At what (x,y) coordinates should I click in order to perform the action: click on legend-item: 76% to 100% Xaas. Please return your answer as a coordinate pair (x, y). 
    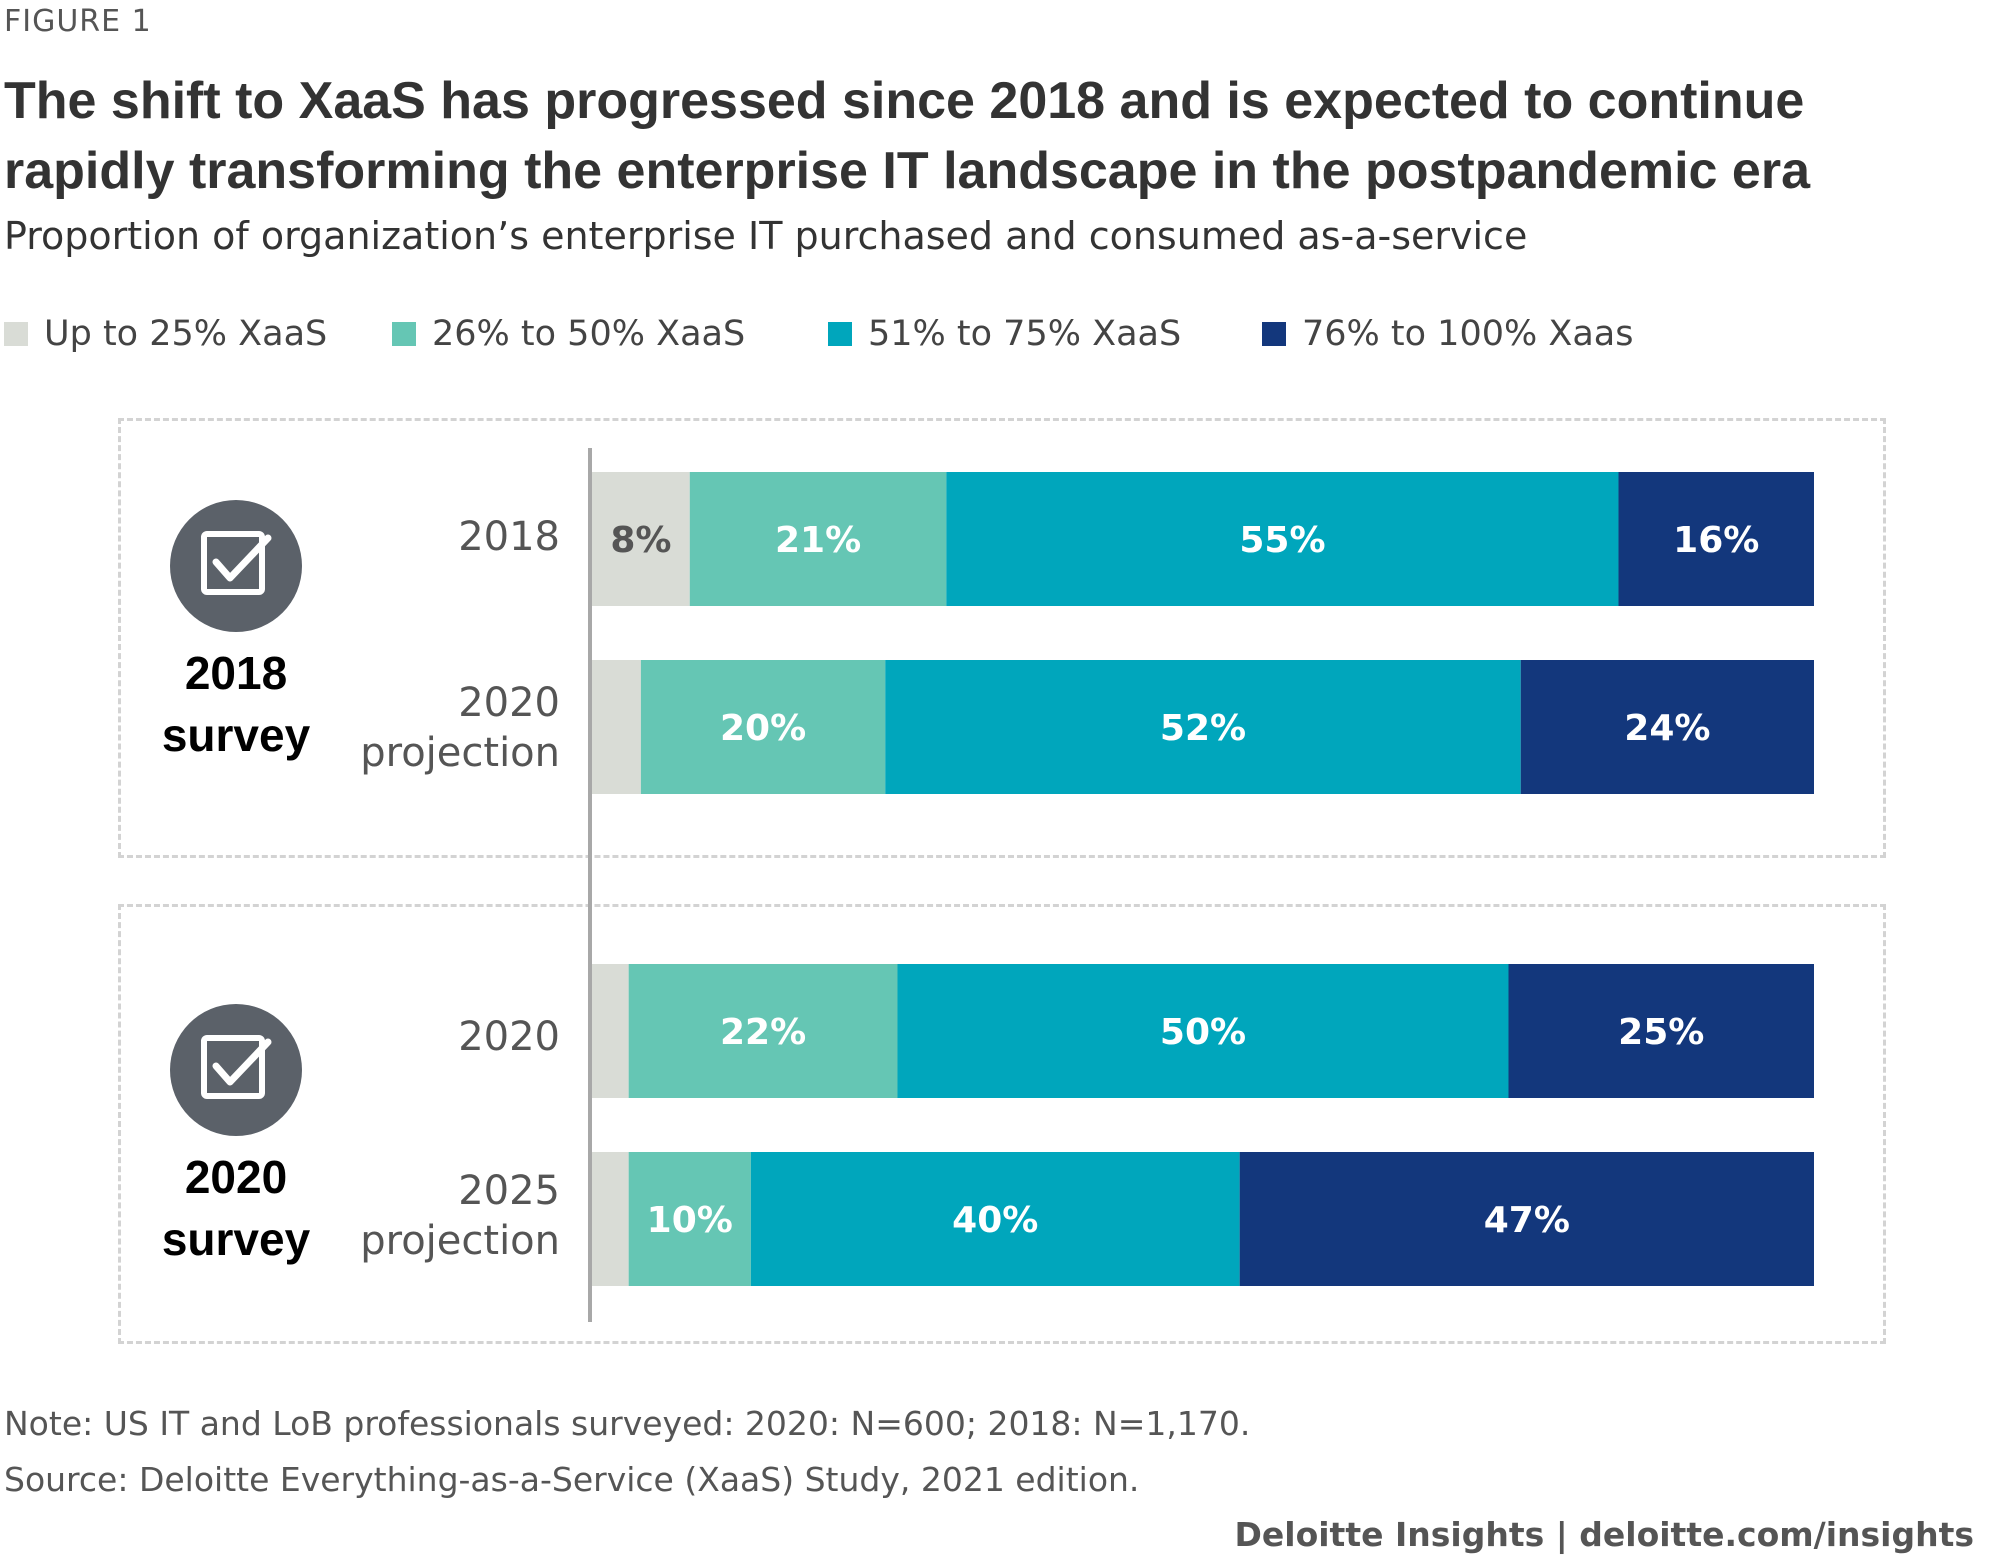
    Looking at the image, I should click on (1447, 334).